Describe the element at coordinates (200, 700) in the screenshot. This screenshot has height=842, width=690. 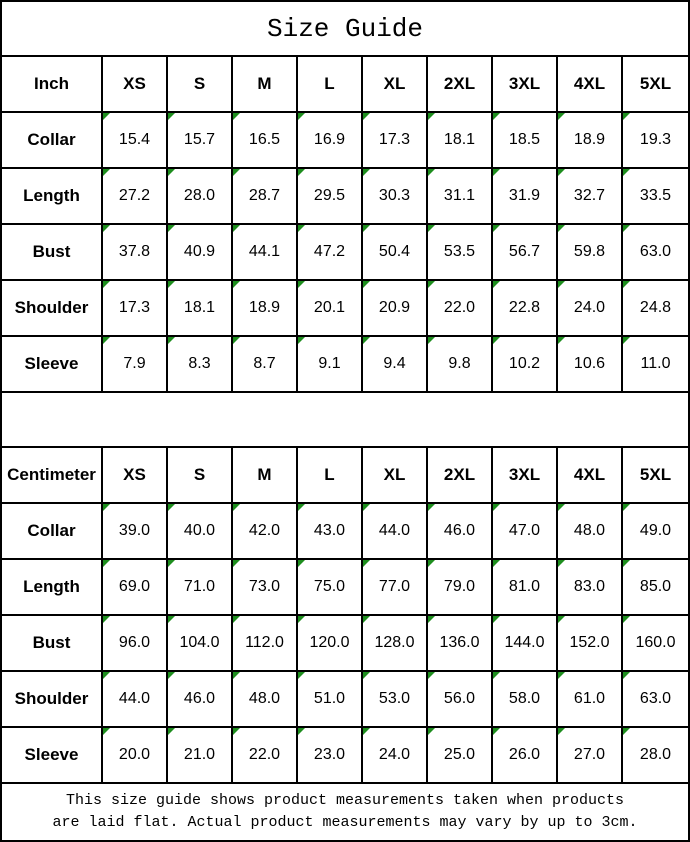
I see `measurement-cell: 46.0` at that location.